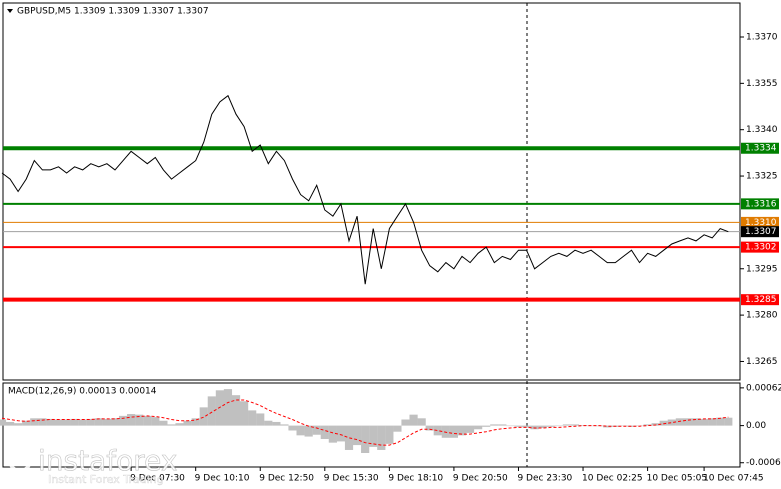 The height and width of the screenshot is (489, 781). I want to click on level-label: 1.3334, so click(761, 149).